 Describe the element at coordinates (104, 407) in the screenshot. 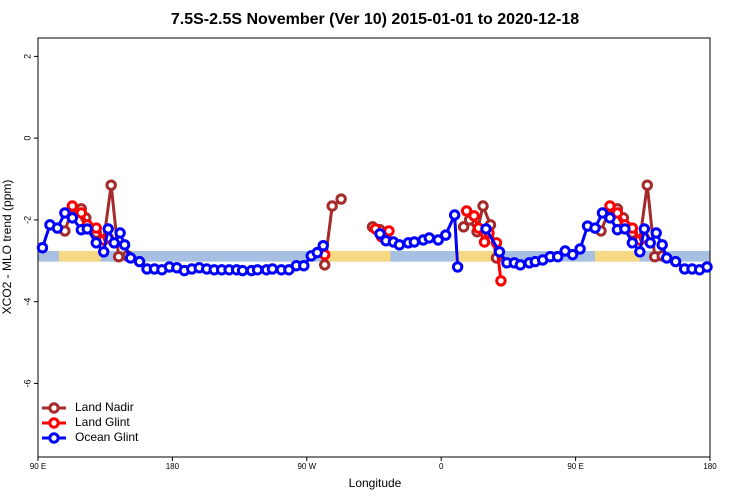

I see `legend-label: Land Nadir` at that location.